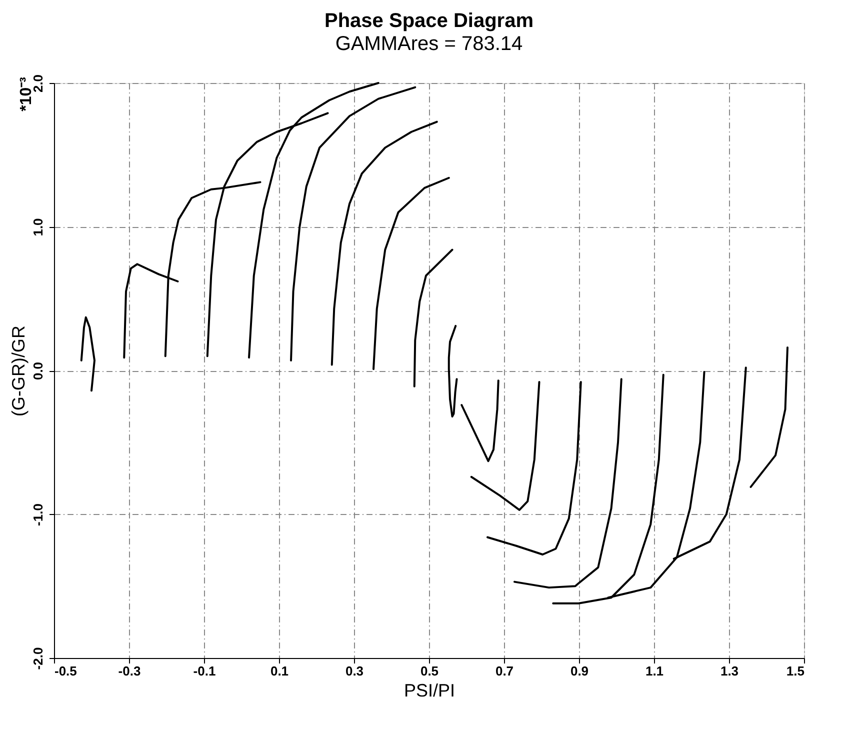 This screenshot has height=745, width=864. Describe the element at coordinates (429, 43) in the screenshot. I see `chart-subtitle: GAMMAres = 783.14` at that location.